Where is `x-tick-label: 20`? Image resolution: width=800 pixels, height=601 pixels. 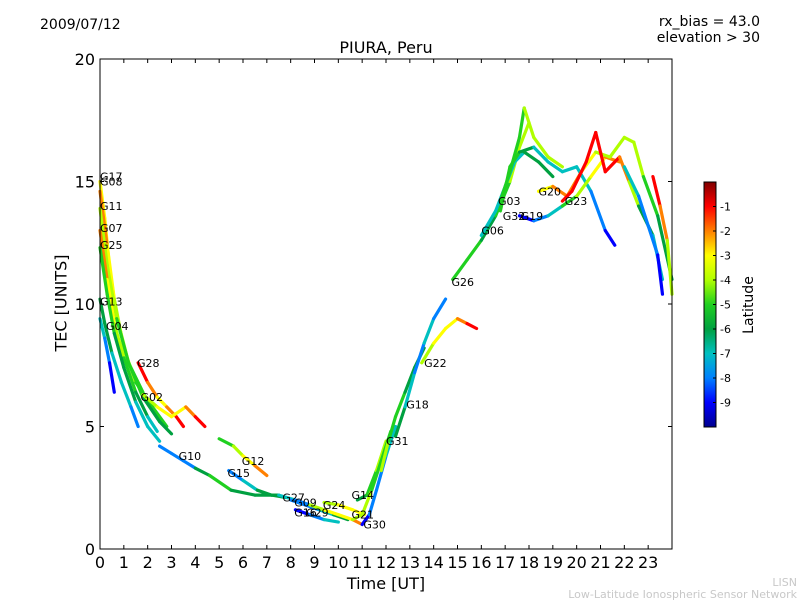 x-tick-label: 20 is located at coordinates (576, 562).